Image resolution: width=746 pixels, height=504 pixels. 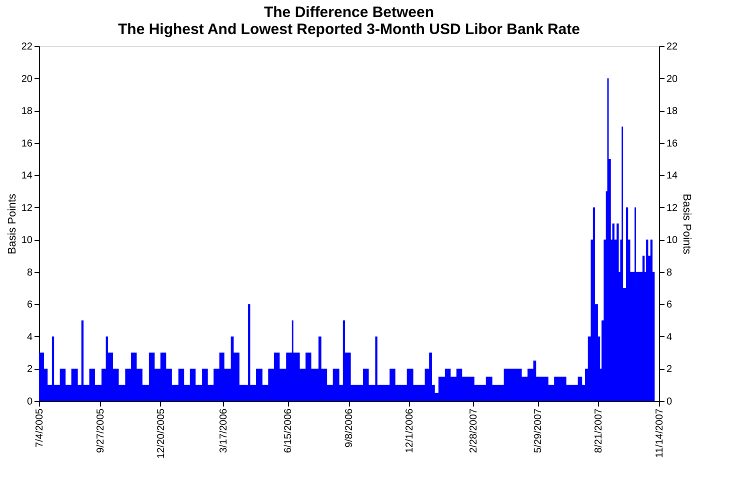 I want to click on y-tick-label: 10, so click(x=27, y=240).